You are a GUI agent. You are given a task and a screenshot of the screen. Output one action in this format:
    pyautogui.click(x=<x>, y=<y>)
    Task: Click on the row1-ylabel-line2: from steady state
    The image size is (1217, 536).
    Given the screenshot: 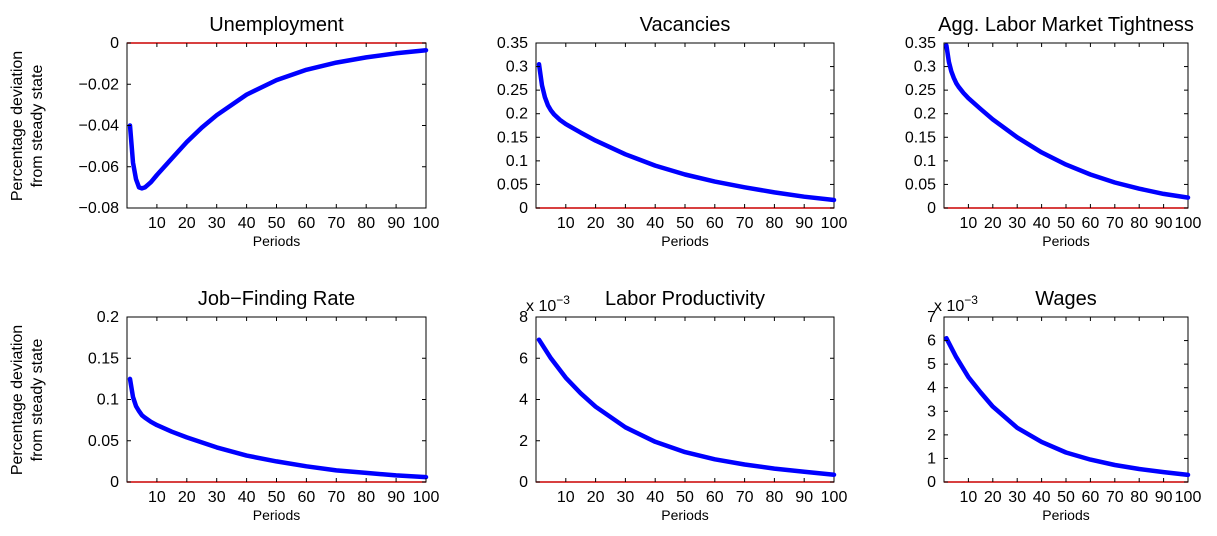 What is the action you would take?
    pyautogui.click(x=37, y=126)
    